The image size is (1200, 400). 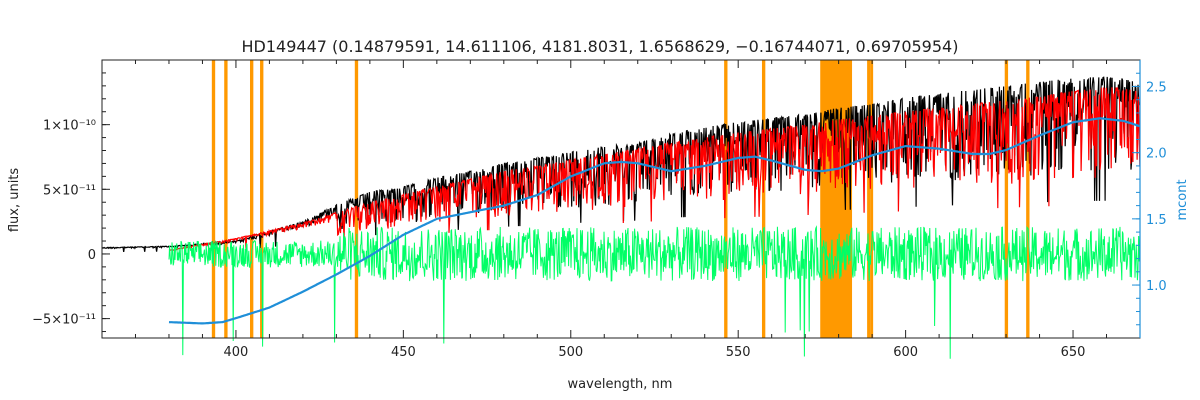 I want to click on y2-tick-label-0: 1.0, so click(x=1156, y=286).